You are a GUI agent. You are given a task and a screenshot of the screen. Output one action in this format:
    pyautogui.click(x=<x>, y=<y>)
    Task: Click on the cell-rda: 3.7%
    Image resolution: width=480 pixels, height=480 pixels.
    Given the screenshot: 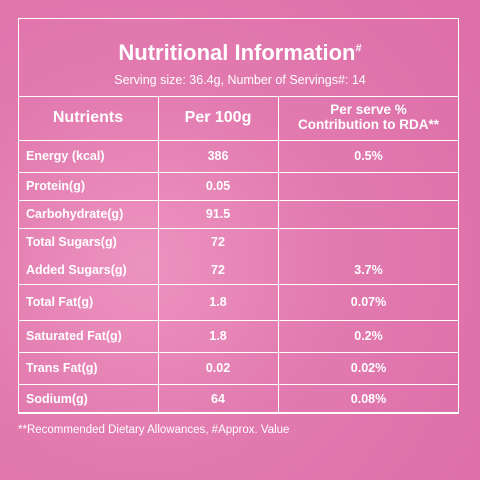 What is the action you would take?
    pyautogui.click(x=368, y=270)
    